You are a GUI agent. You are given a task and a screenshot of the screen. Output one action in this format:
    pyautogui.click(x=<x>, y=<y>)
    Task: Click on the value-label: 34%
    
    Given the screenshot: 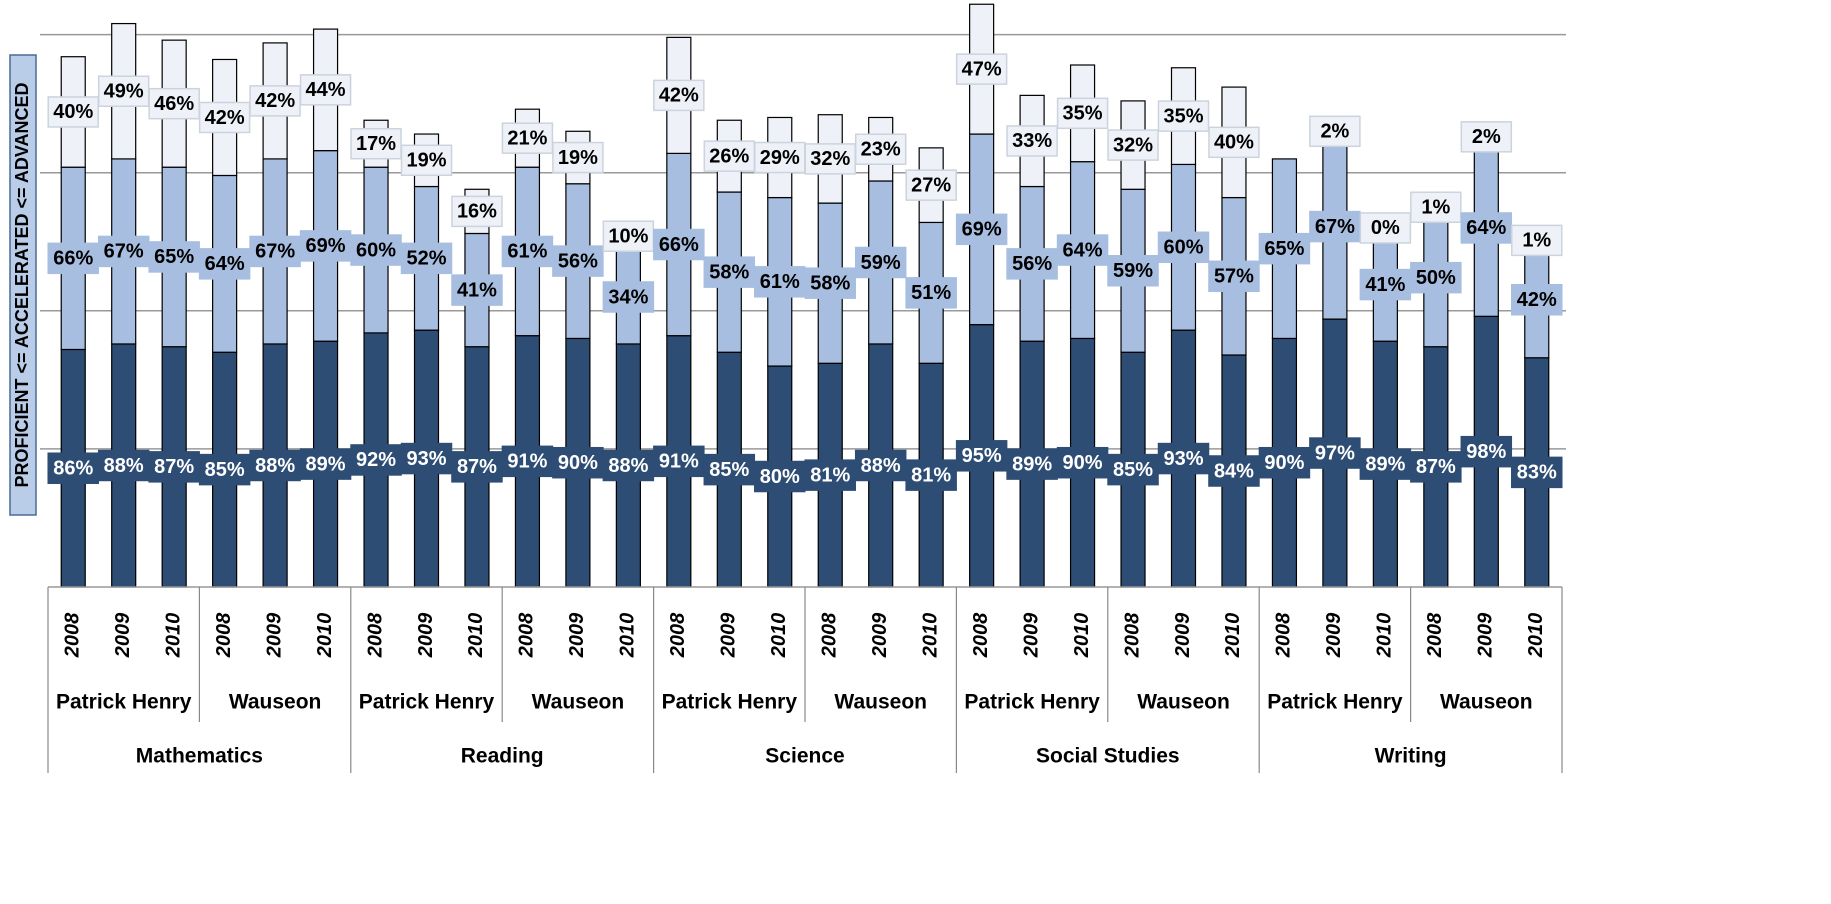 What is the action you would take?
    pyautogui.click(x=628, y=297)
    